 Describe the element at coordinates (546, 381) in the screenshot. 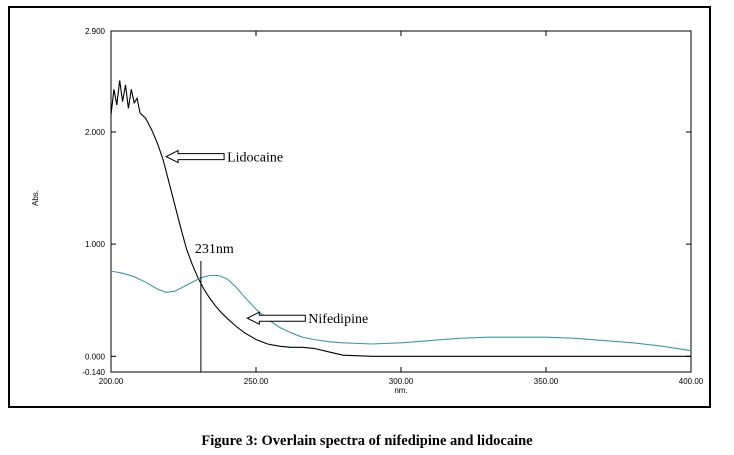

I see `x-tick-label: 350.00` at that location.